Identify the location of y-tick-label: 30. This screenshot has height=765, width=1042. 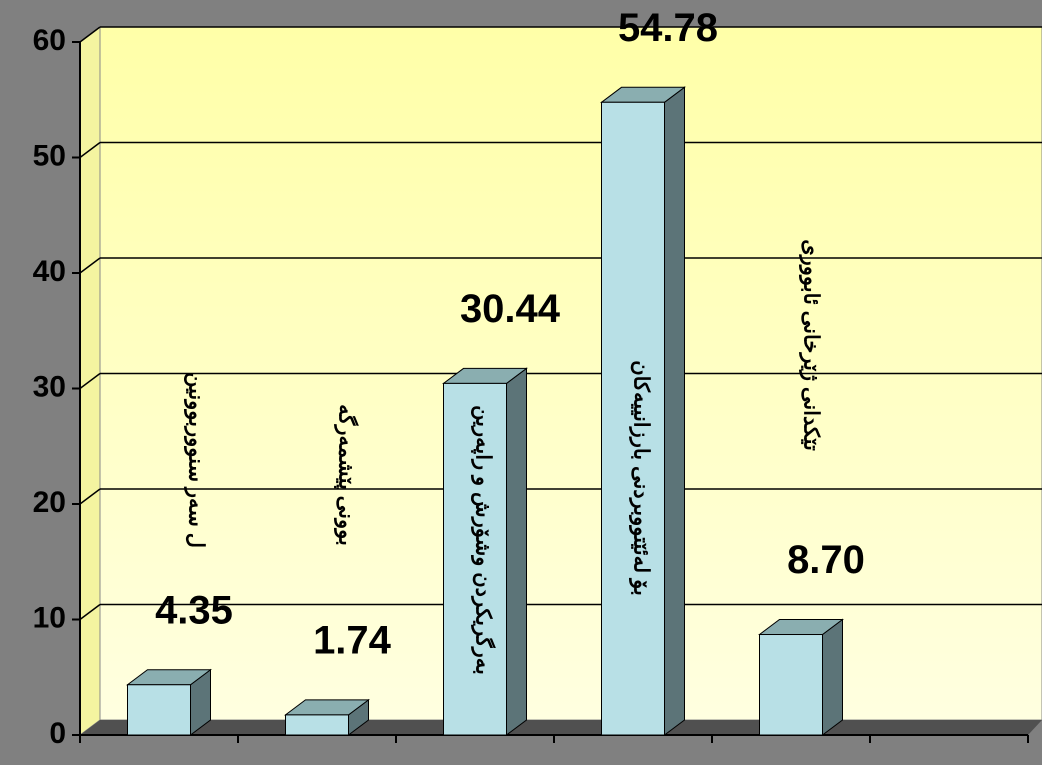
(49, 386).